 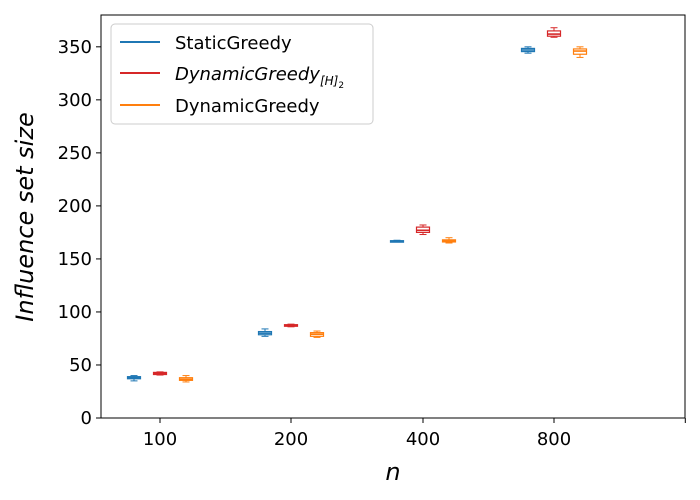 I want to click on y-tick-label: 350, so click(x=75, y=47).